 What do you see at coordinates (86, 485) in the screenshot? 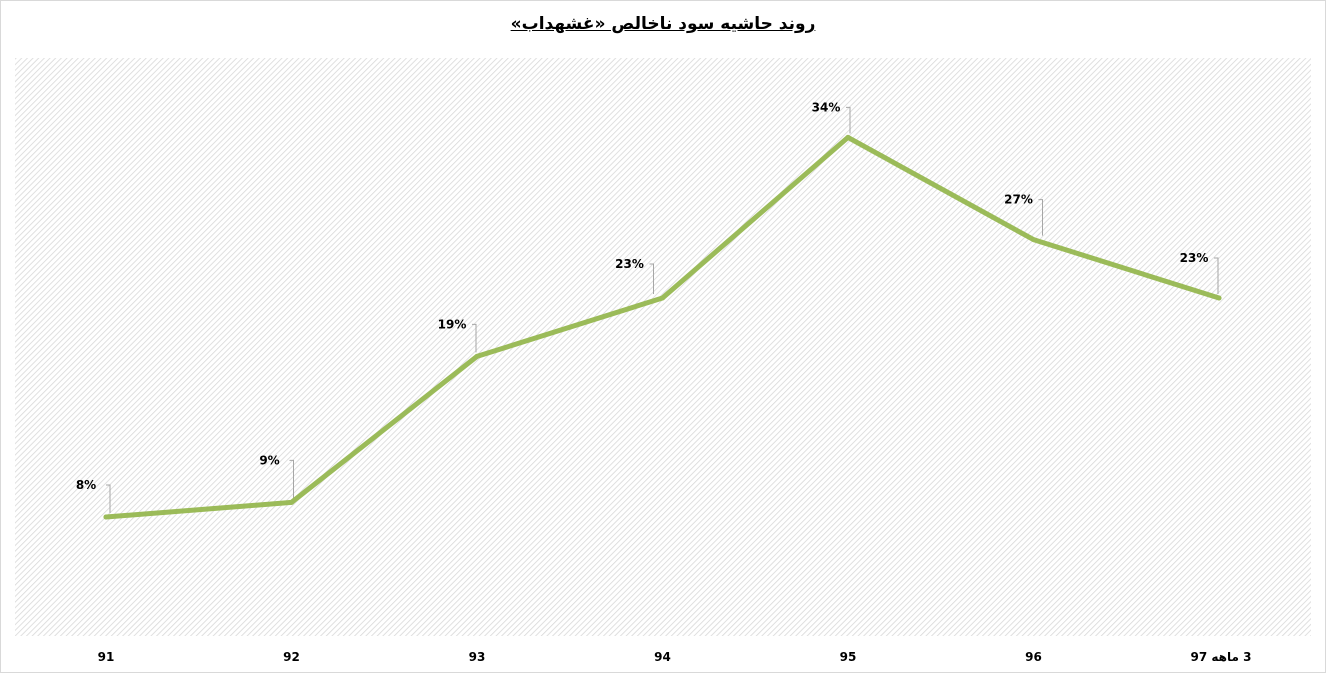
I see `data-label: 8%` at bounding box center [86, 485].